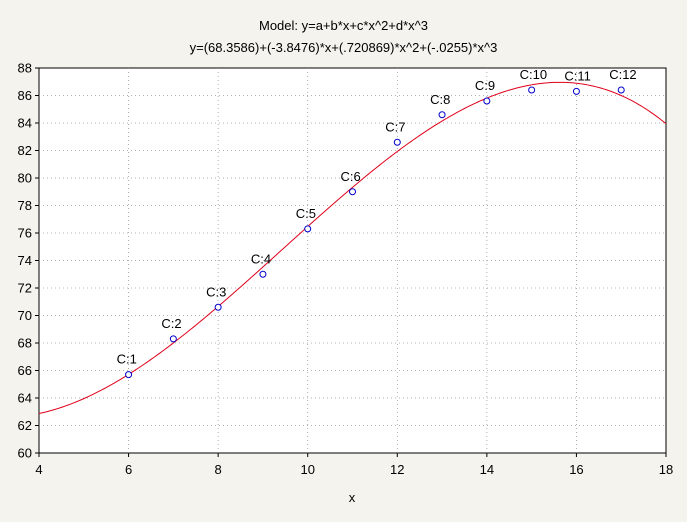 This screenshot has width=687, height=522. I want to click on x-tick-label: 16, so click(576, 469).